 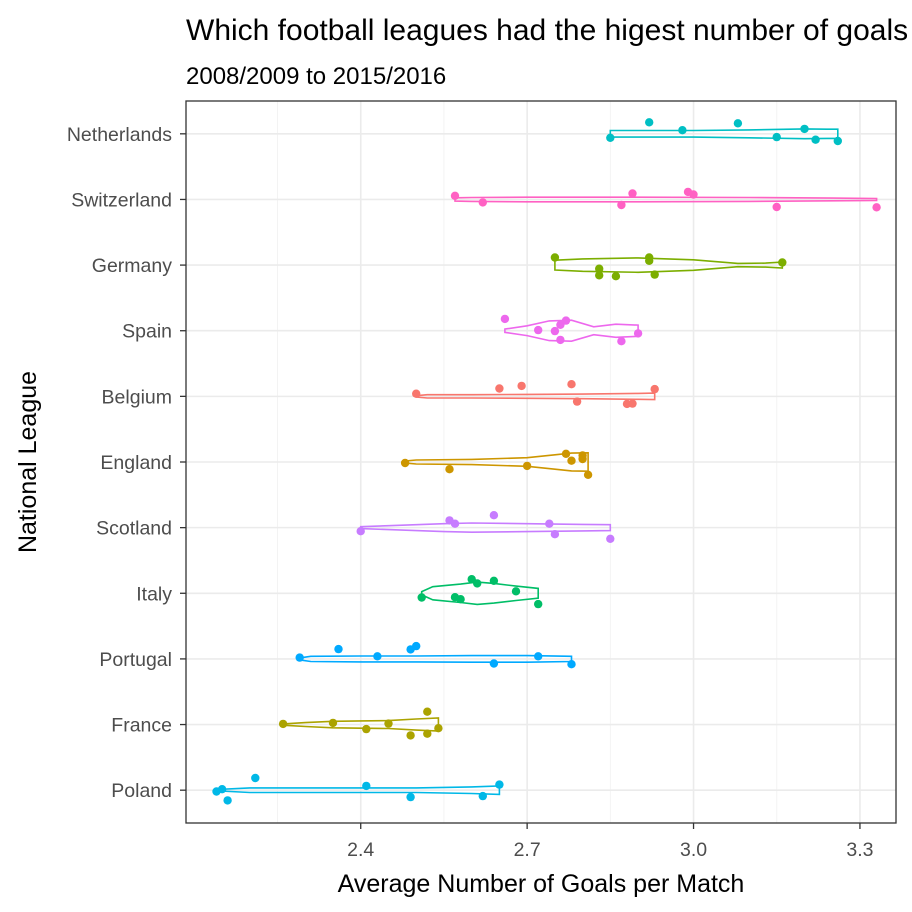 I want to click on x-axis-title: Average Number of Goals per Match, so click(x=541, y=884).